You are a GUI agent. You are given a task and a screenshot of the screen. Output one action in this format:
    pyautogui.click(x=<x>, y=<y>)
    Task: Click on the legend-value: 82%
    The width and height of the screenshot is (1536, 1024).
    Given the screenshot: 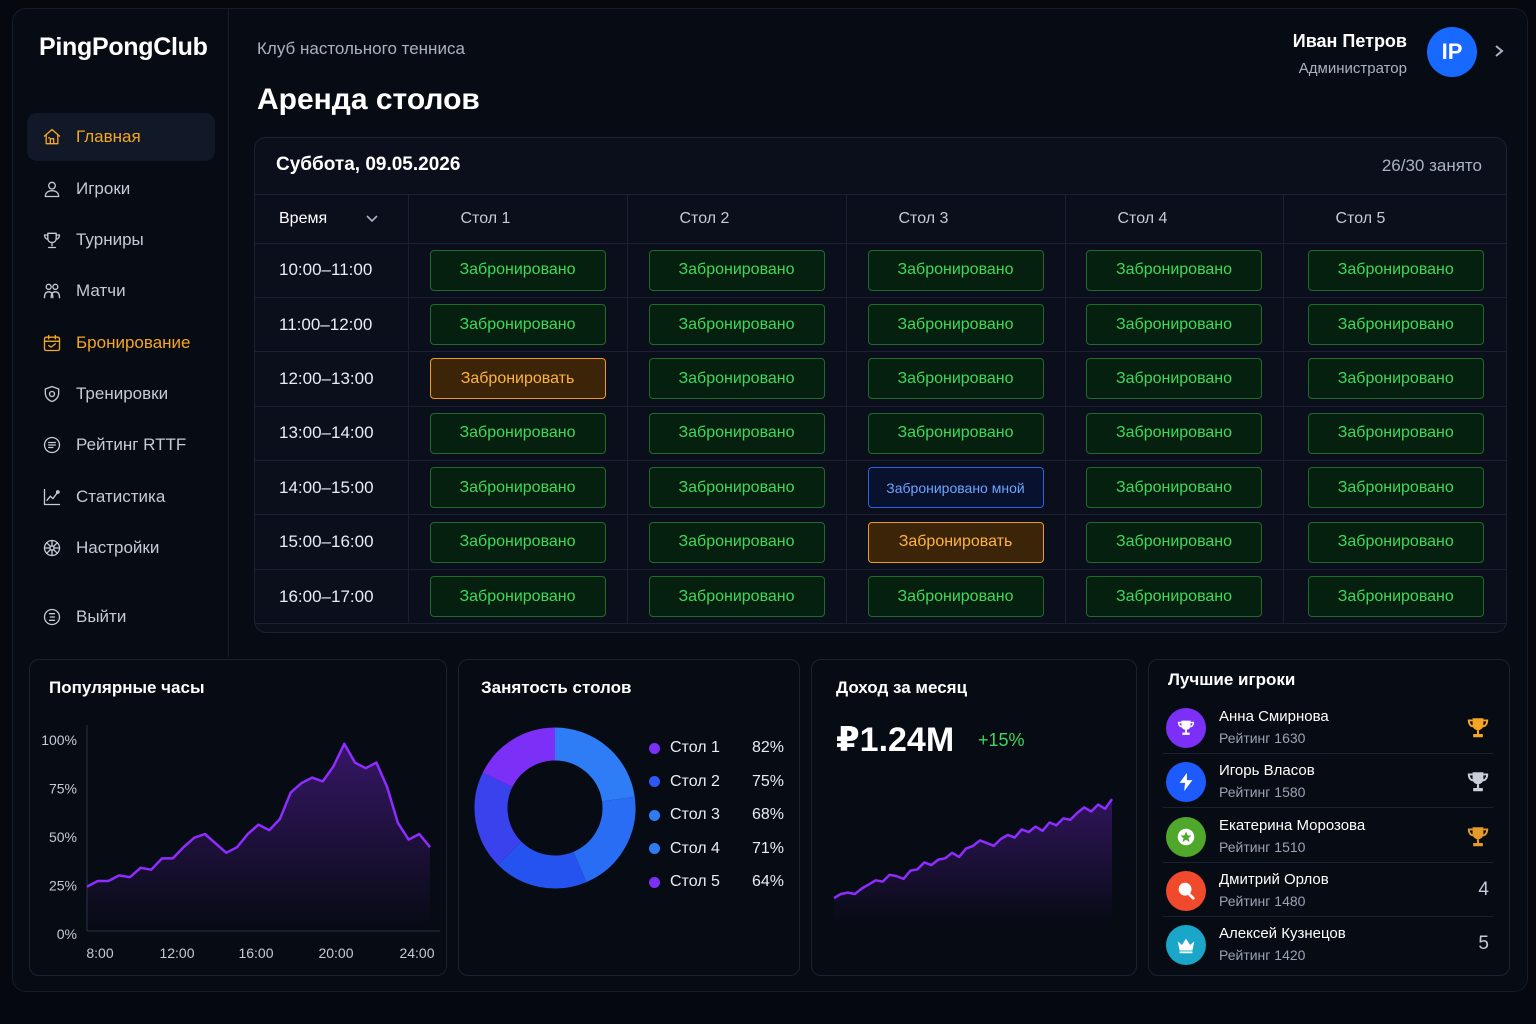 What is the action you would take?
    pyautogui.click(x=767, y=747)
    